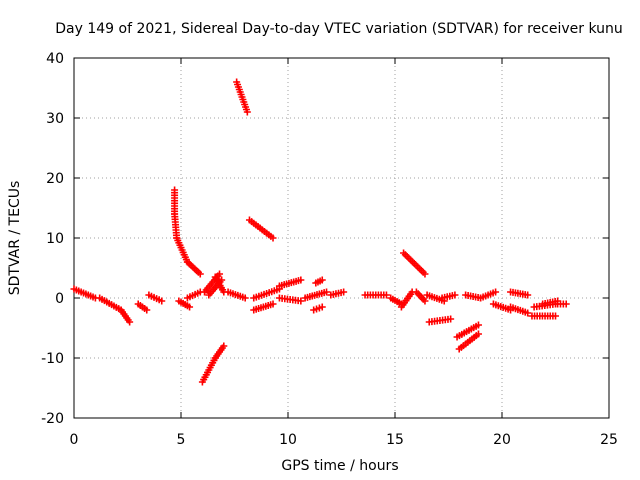 This screenshot has height=480, width=640. What do you see at coordinates (55, 59) in the screenshot?
I see `y-tick-label: 40` at bounding box center [55, 59].